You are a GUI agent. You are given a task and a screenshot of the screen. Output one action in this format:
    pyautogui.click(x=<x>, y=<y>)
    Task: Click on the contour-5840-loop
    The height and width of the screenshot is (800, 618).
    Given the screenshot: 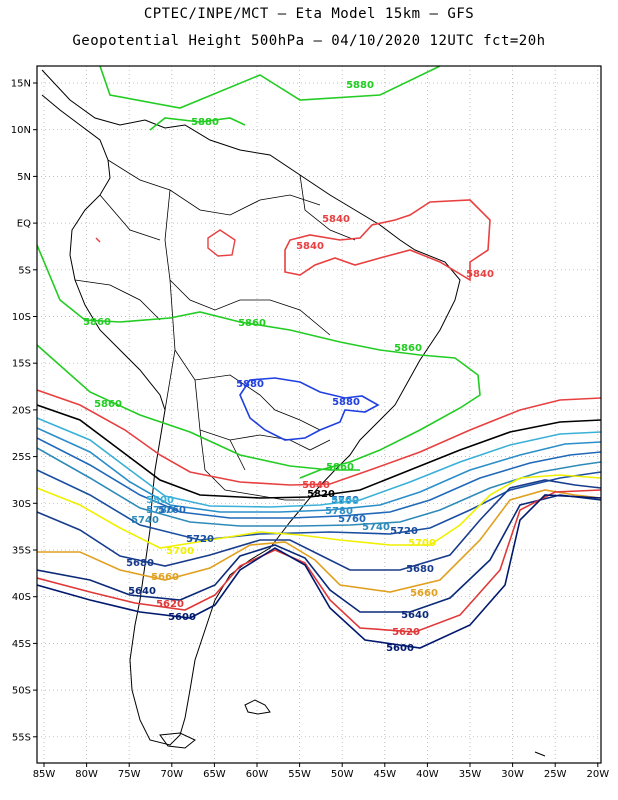 What is the action you would take?
    pyautogui.click(x=221, y=243)
    